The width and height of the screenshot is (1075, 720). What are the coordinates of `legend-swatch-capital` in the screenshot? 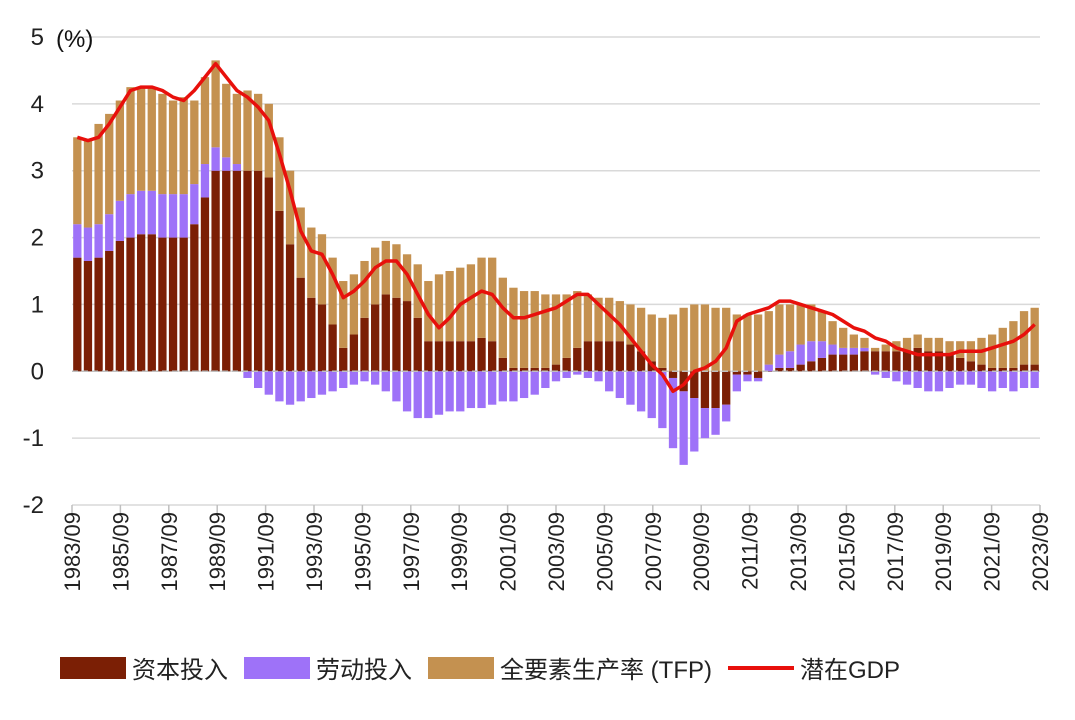 It's located at (93, 667).